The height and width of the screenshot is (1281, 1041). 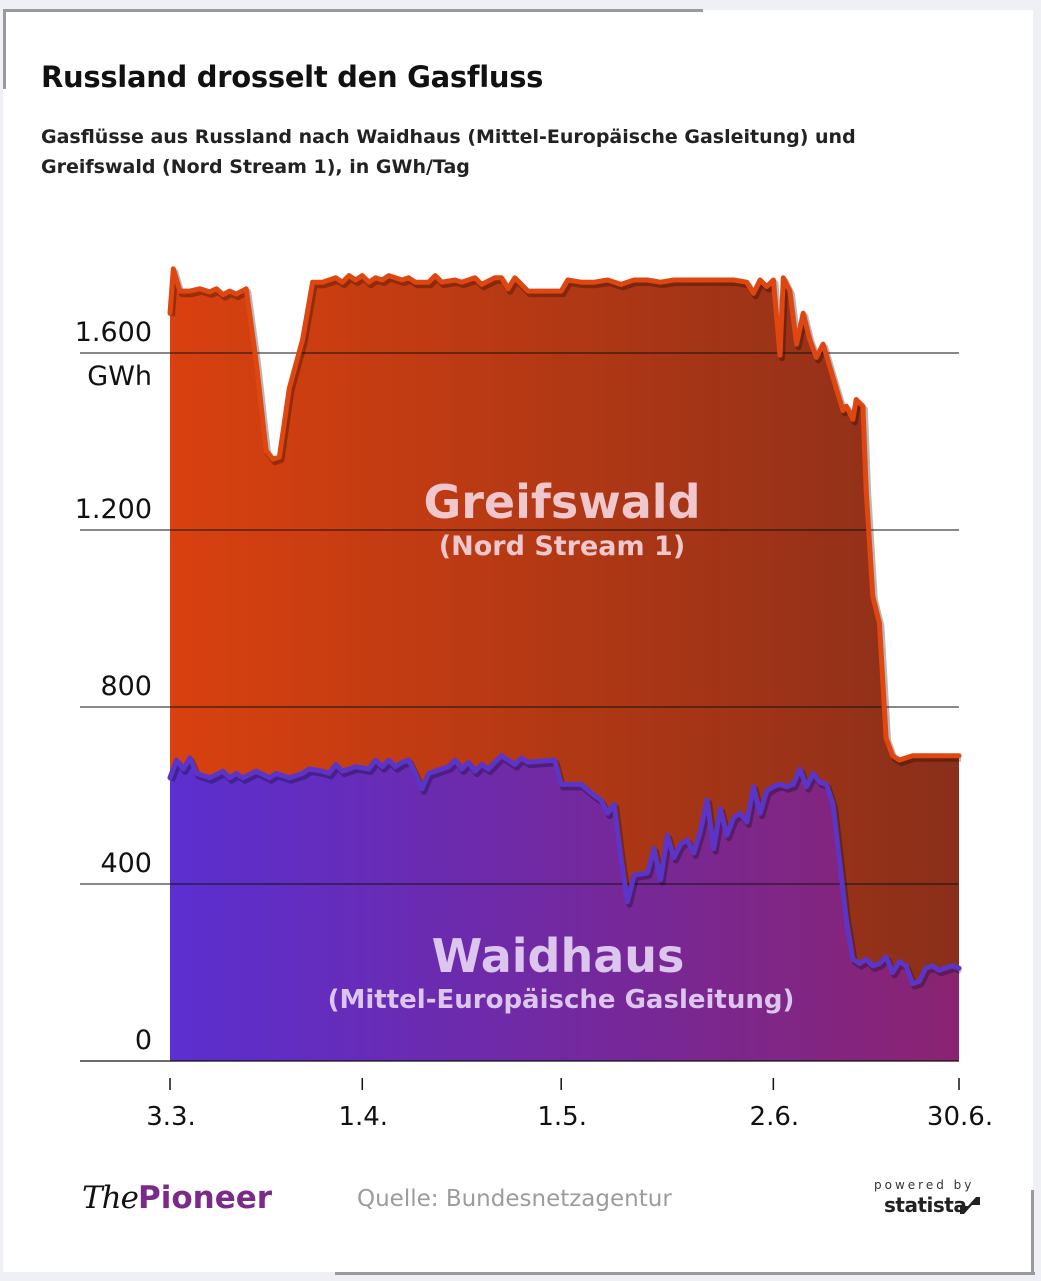 What do you see at coordinates (925, 1205) in the screenshot?
I see `statista-logo: statista` at bounding box center [925, 1205].